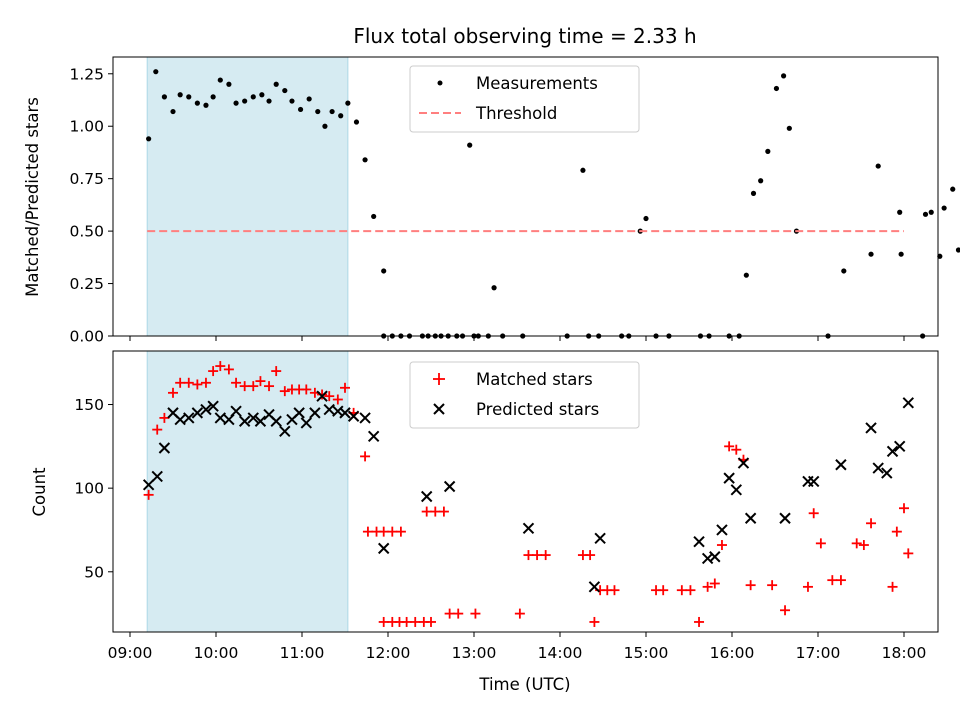 The height and width of the screenshot is (720, 960). What do you see at coordinates (39, 492) in the screenshot?
I see `bottom-y-axis-label: Count` at bounding box center [39, 492].